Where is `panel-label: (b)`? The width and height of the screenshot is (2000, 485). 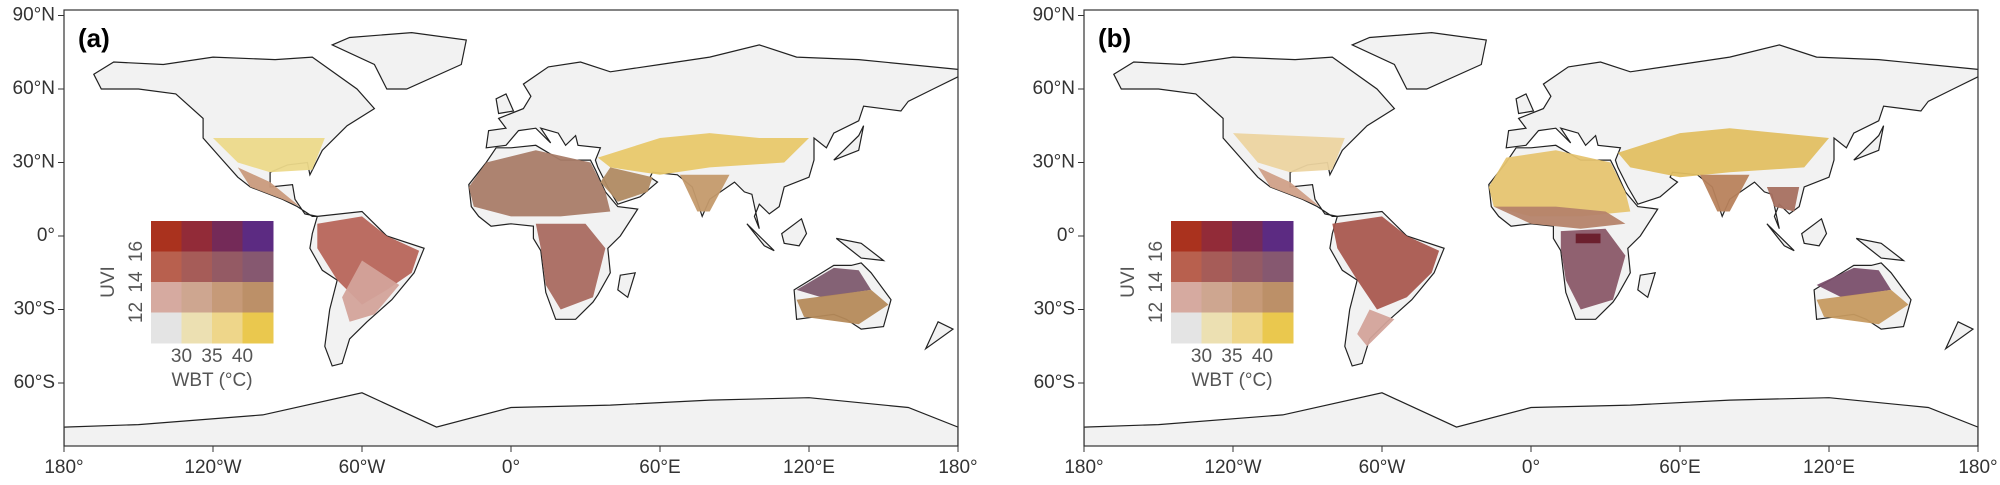
panel-label: (b) is located at coordinates (1114, 38).